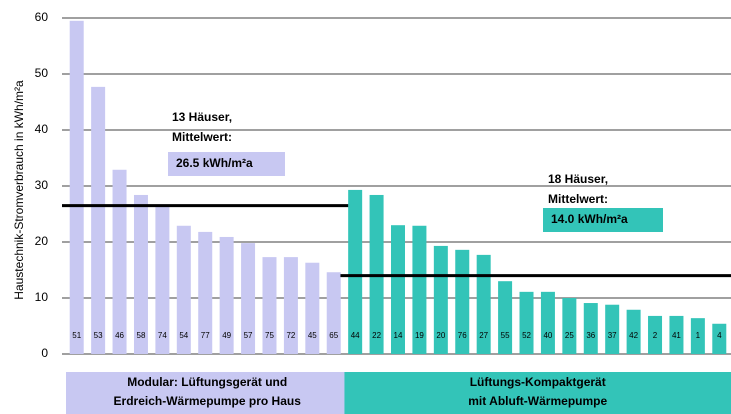 The height and width of the screenshot is (414, 731). Describe the element at coordinates (398, 335) in the screenshot. I see `x-tick-label: 14` at that location.